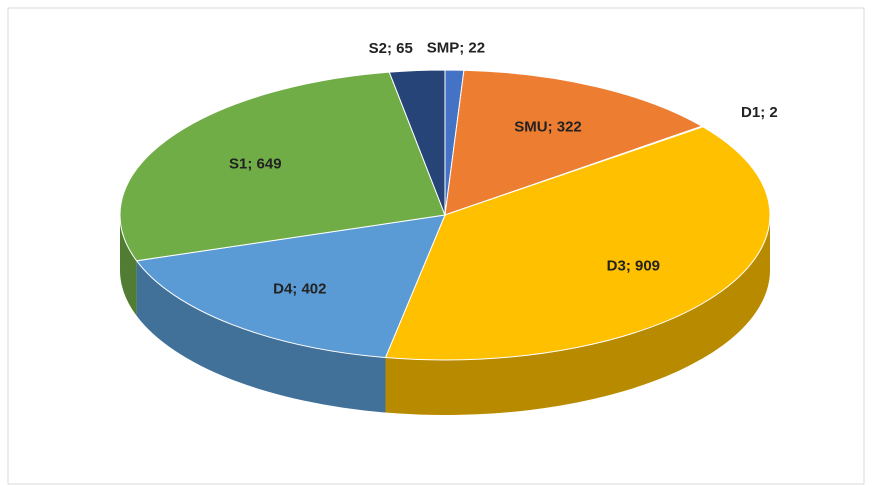  What do you see at coordinates (299, 288) in the screenshot?
I see `data-label: D4; 402` at bounding box center [299, 288].